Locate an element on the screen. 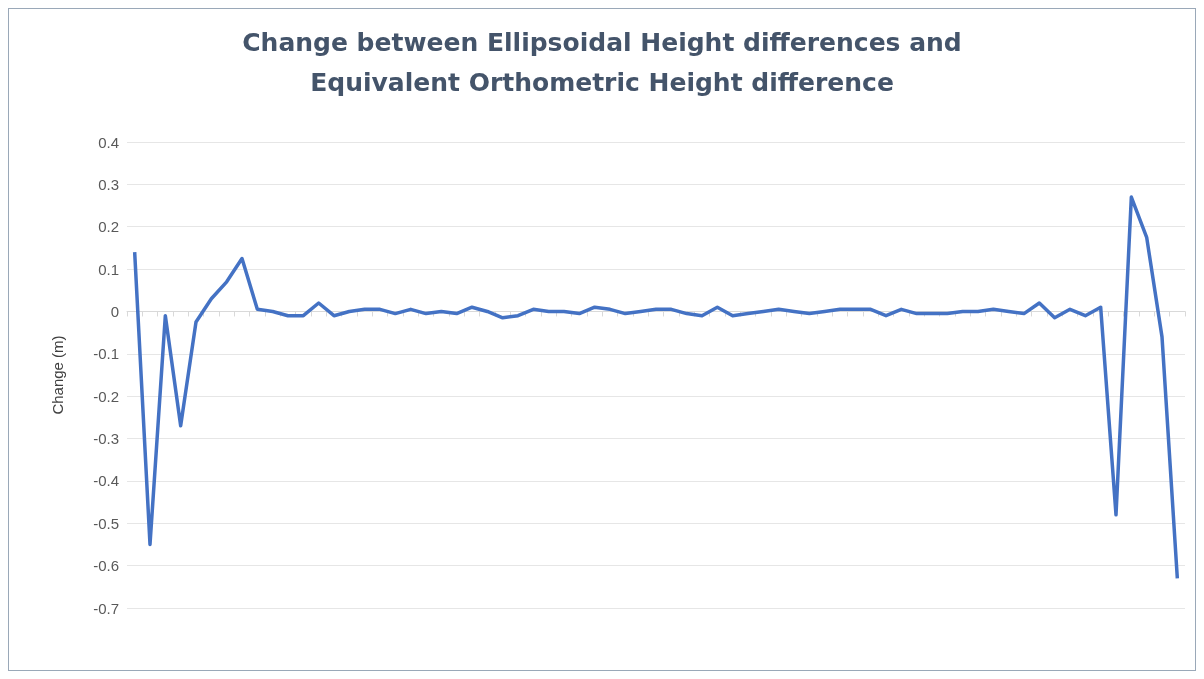 The width and height of the screenshot is (1204, 679). y-tick-label: 0.4 is located at coordinates (108, 142).